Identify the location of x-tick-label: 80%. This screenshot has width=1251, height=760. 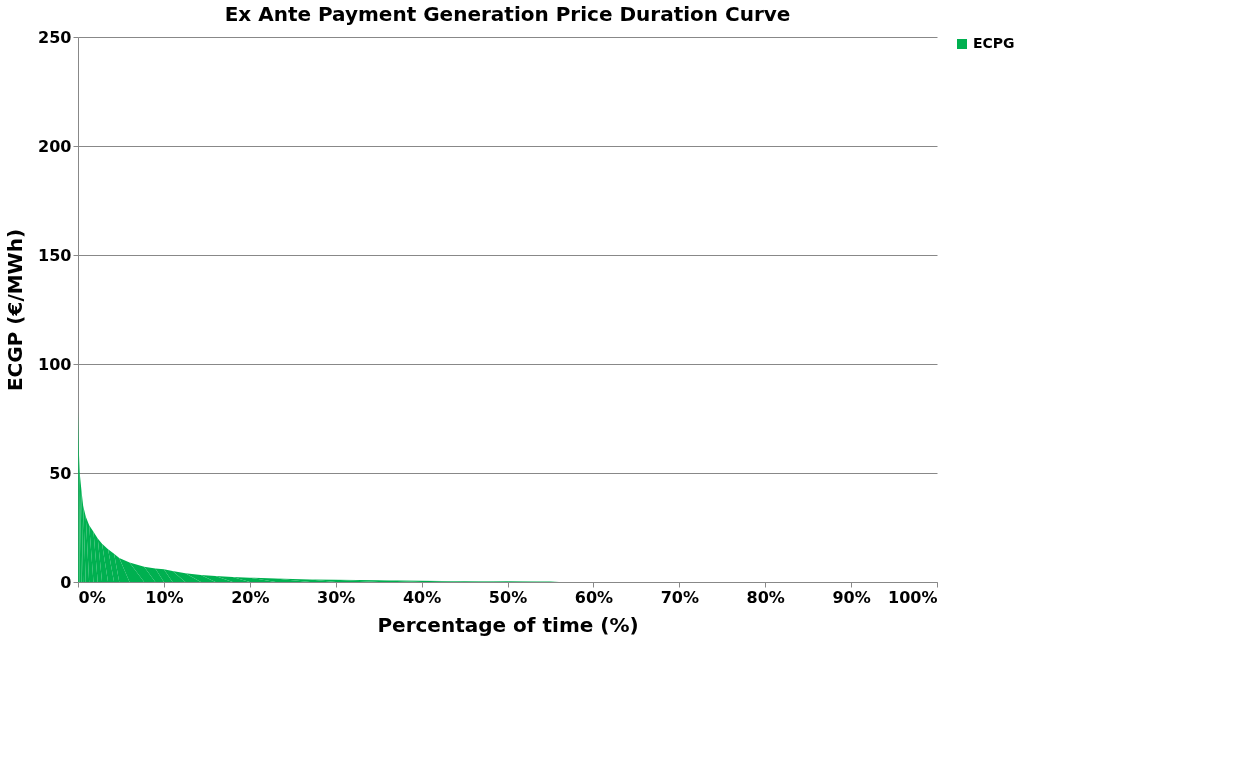
(765, 597).